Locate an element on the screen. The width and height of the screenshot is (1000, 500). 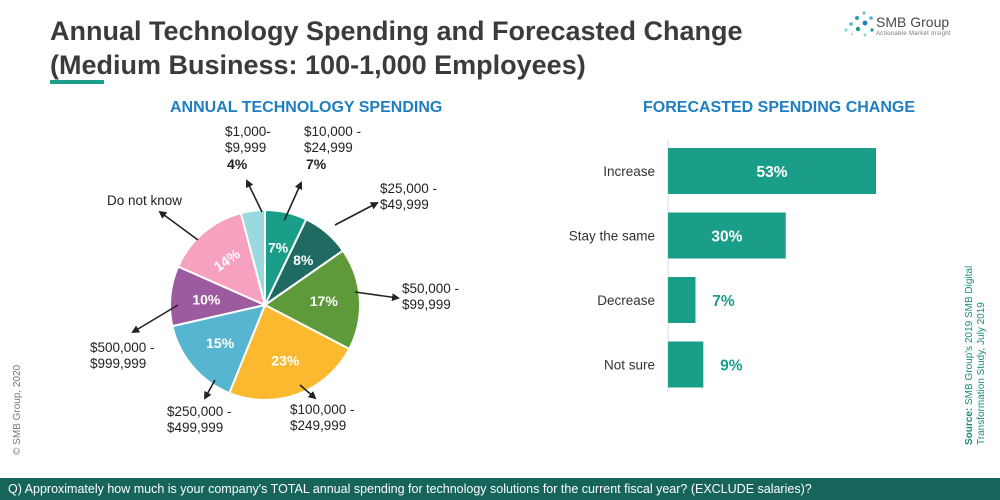
source-line-2: Transformation Study, July 2019 is located at coordinates (981, 373).